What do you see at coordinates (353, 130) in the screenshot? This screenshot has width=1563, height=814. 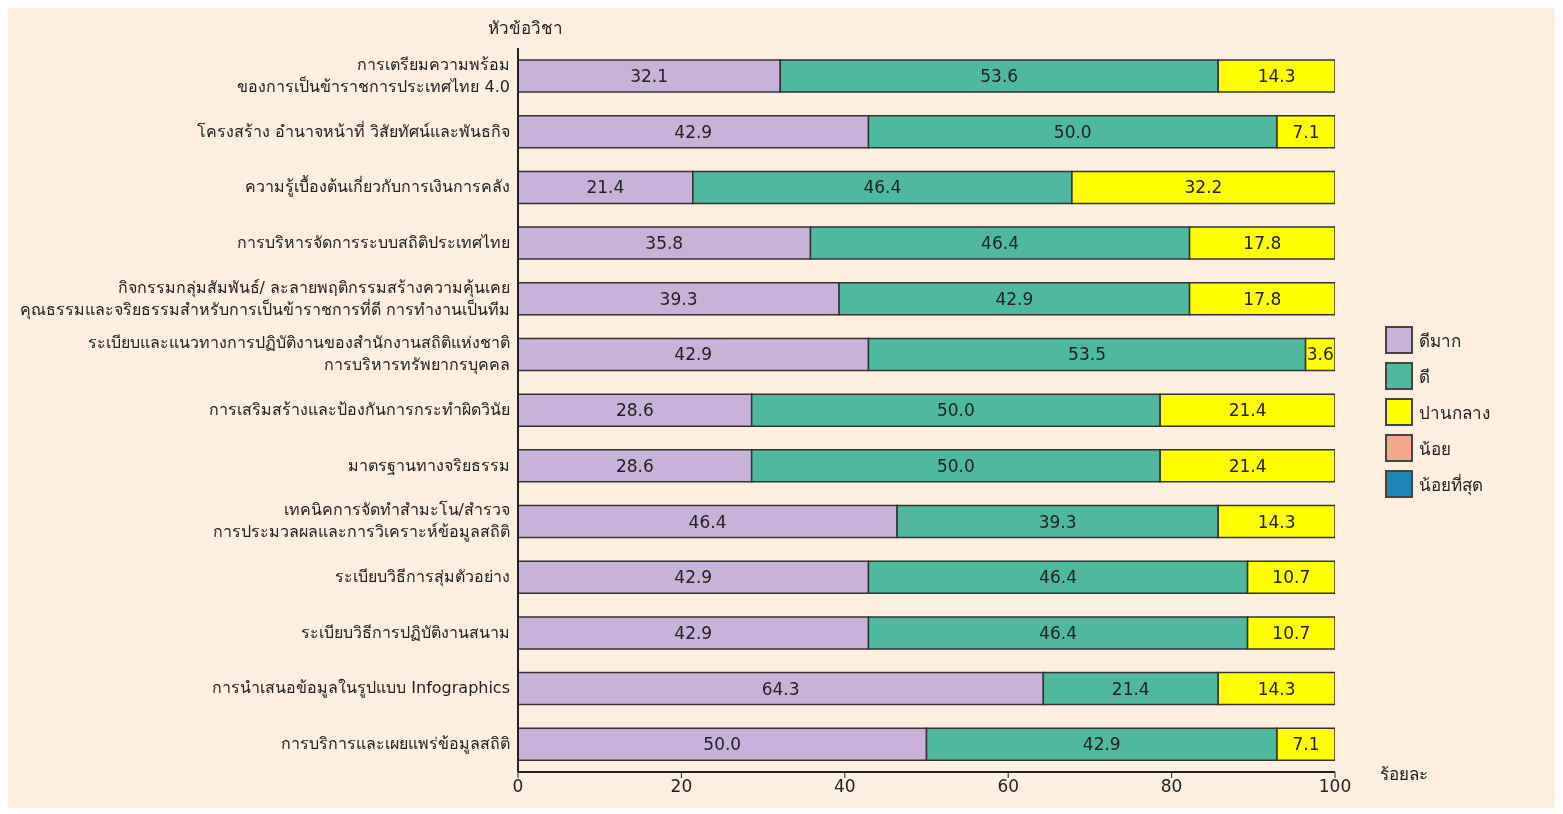 I see `y-tick-label: โครงสร้าง อำนาจหน้าที่ วิสัยทัศน์และพันธกิจ` at bounding box center [353, 130].